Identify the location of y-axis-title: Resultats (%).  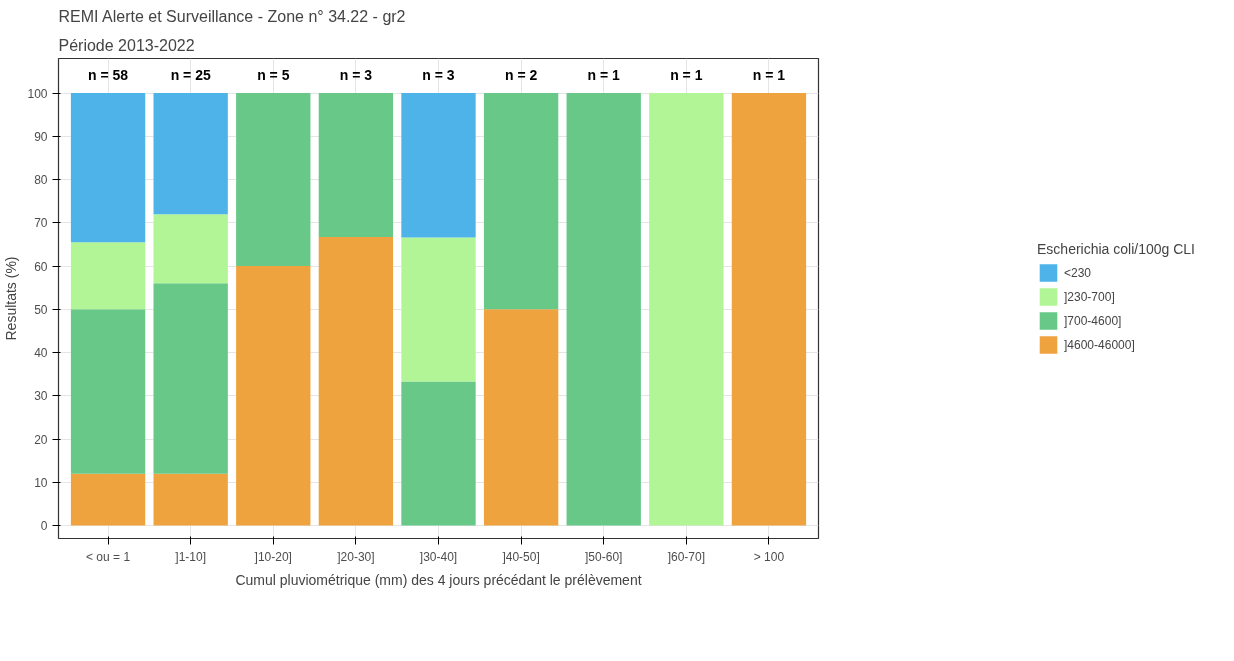
(11, 298).